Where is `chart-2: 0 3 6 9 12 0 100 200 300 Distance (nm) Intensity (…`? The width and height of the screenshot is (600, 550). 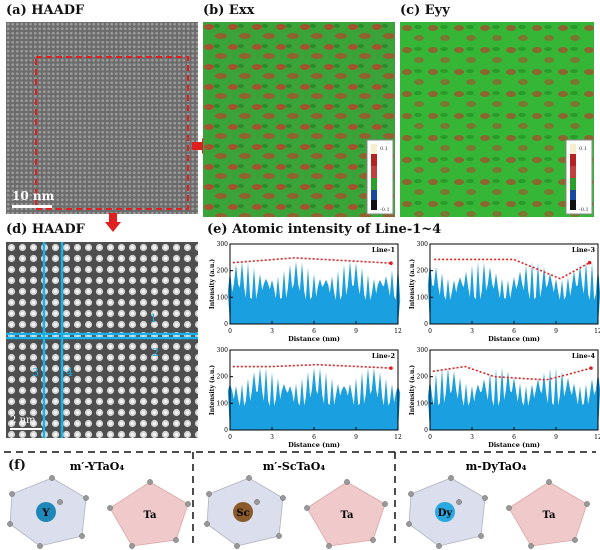 chart-2: 0 3 6 9 12 0 100 200 300 Distance (nm) Intensity (… is located at coordinates (504, 292).